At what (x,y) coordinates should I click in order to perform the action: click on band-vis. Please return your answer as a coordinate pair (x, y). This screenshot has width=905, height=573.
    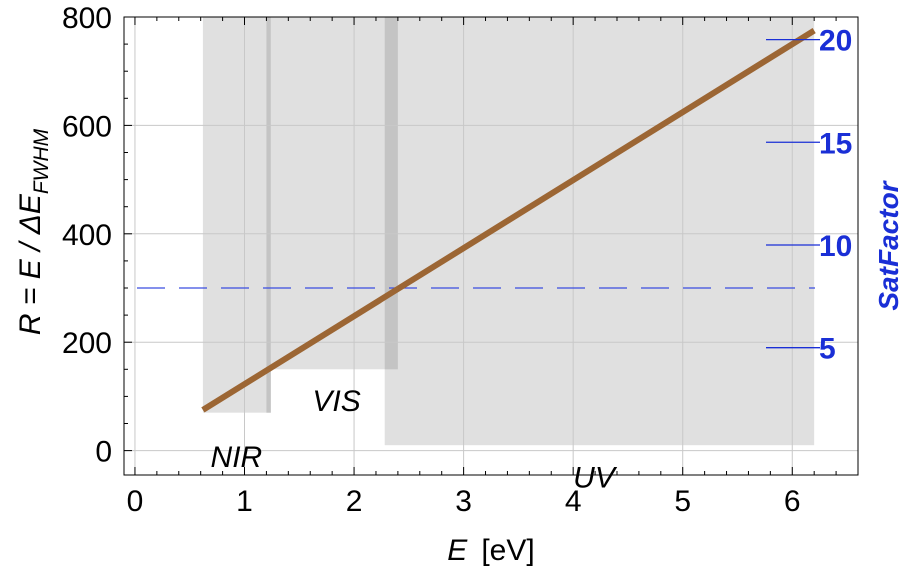
    Looking at the image, I should click on (332, 193).